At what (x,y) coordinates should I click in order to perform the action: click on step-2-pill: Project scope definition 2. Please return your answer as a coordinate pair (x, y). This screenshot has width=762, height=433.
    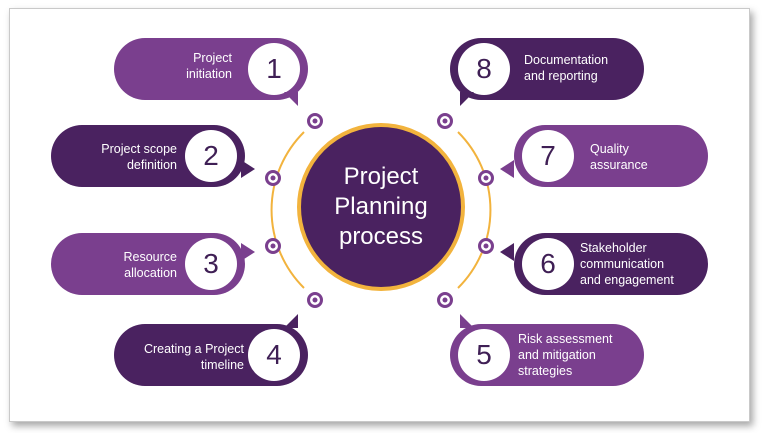
    Looking at the image, I should click on (148, 156).